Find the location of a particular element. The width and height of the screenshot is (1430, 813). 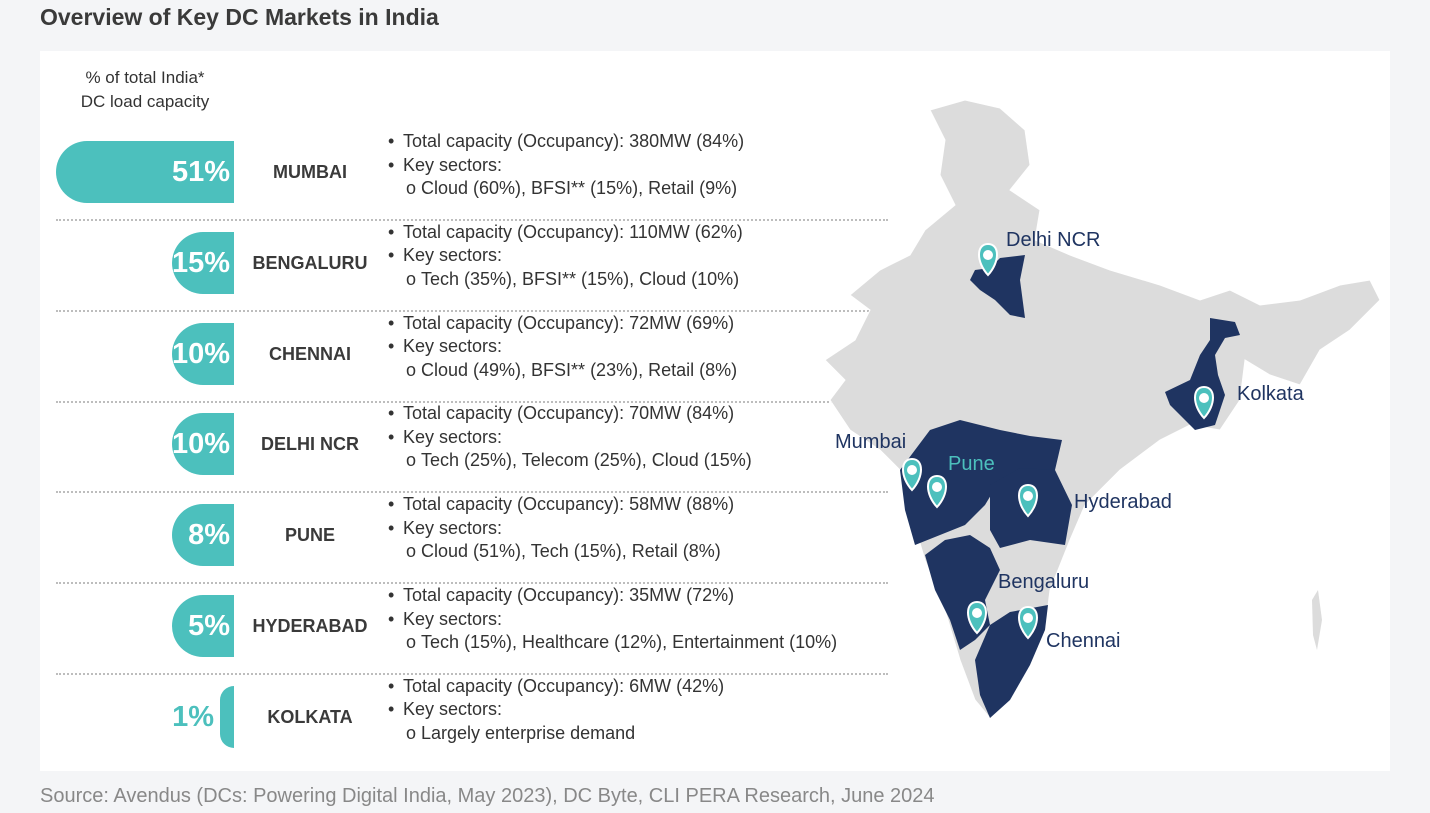

category-label: DELHI NCR is located at coordinates (310, 444).